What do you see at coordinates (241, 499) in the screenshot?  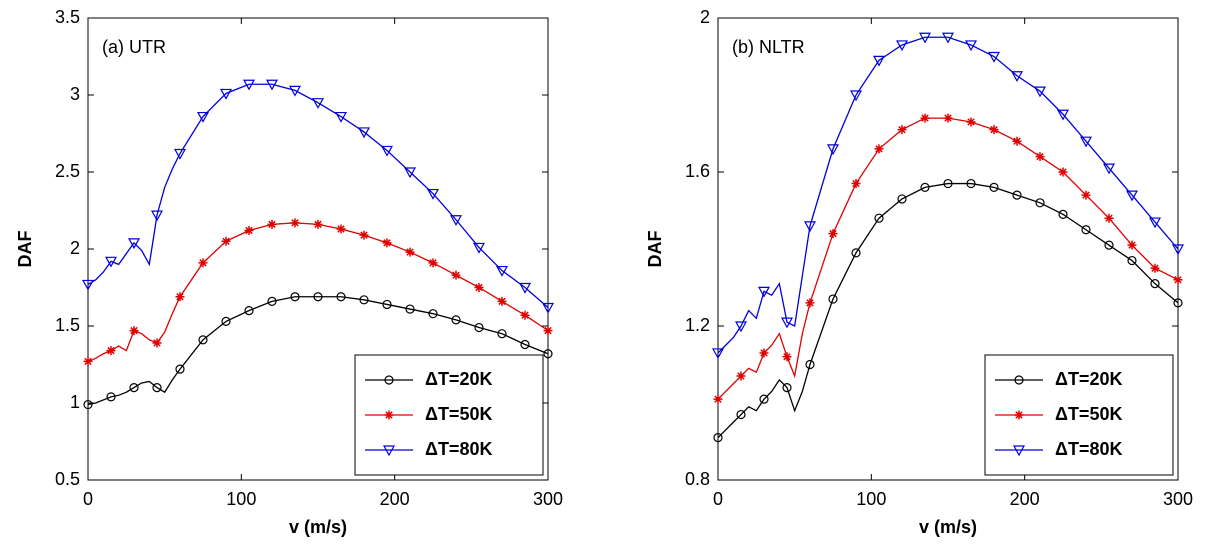 I see `x-tick-label: 100` at bounding box center [241, 499].